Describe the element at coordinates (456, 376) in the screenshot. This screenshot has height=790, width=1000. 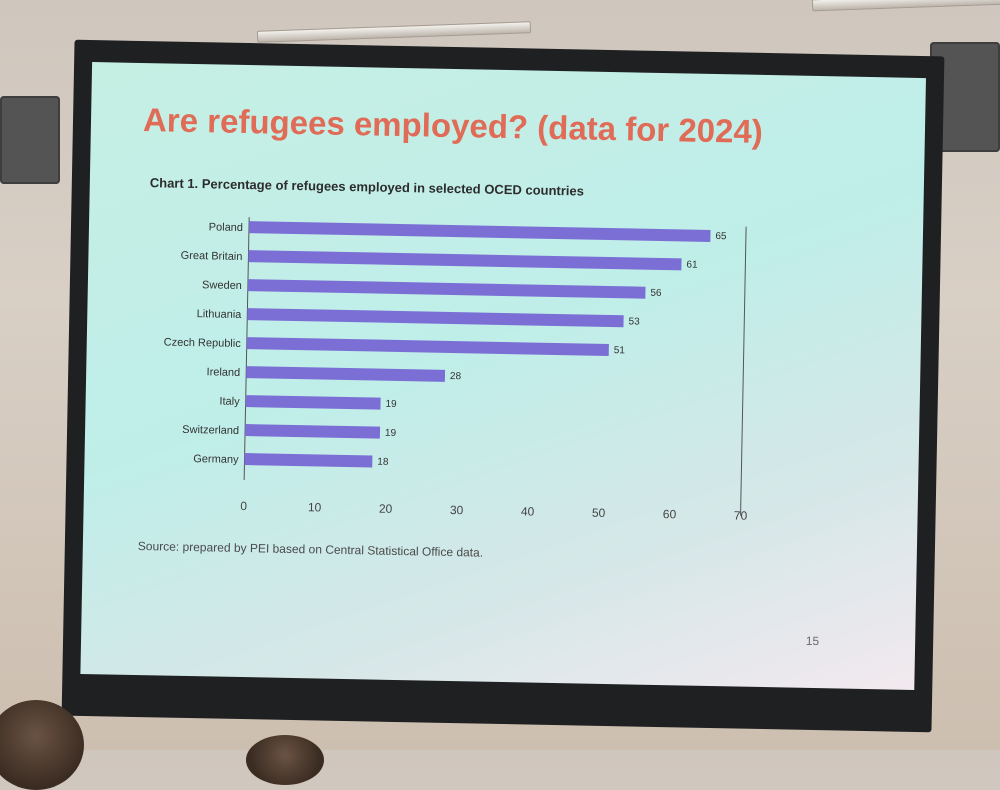
I see `data-label: 28` at that location.